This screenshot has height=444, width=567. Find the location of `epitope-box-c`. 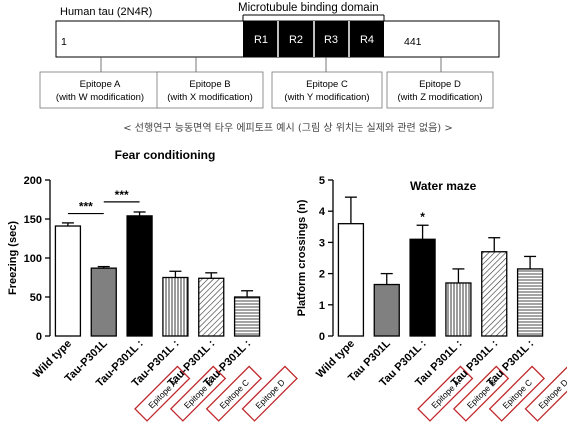

epitope-box-c is located at coordinates (327, 90).